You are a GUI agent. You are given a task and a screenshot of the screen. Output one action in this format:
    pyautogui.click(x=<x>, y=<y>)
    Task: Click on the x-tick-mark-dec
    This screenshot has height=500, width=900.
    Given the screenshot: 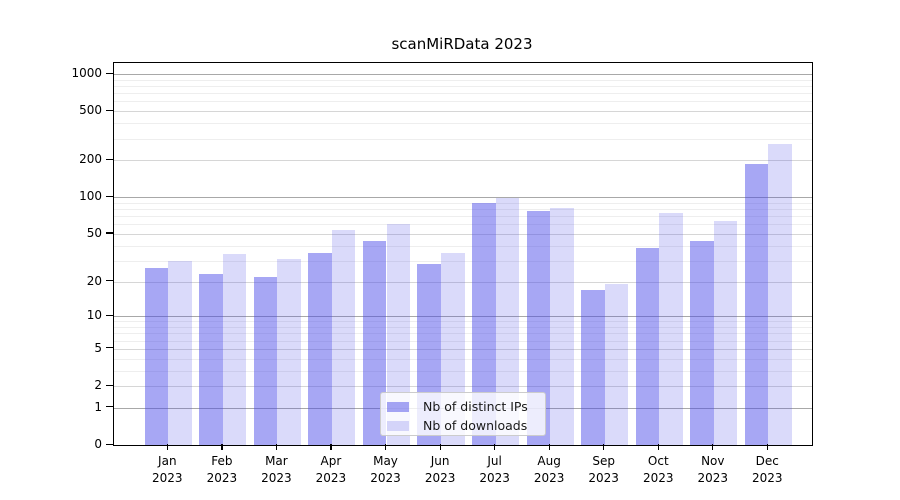 What is the action you would take?
    pyautogui.click(x=767, y=447)
    